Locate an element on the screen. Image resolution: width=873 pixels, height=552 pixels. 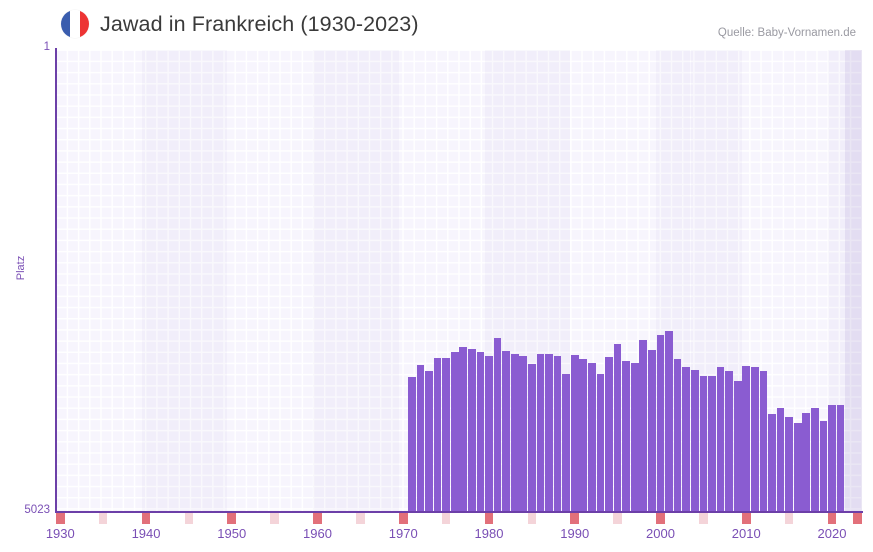
y-axis-tick-top: 1 is located at coordinates (46, 47).